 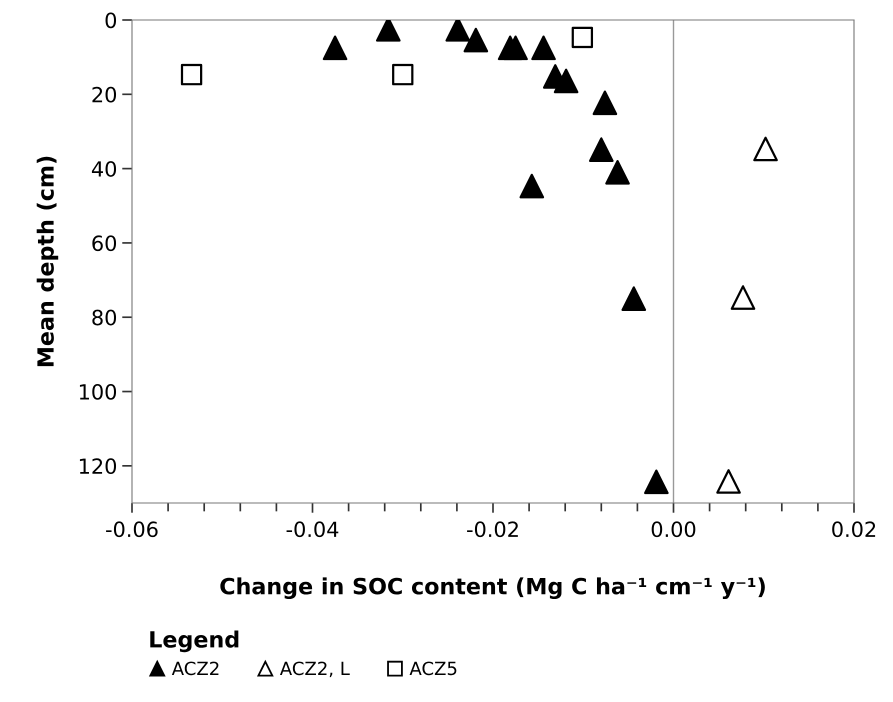 I want to click on legend-label: ACZ2, so click(x=195, y=669).